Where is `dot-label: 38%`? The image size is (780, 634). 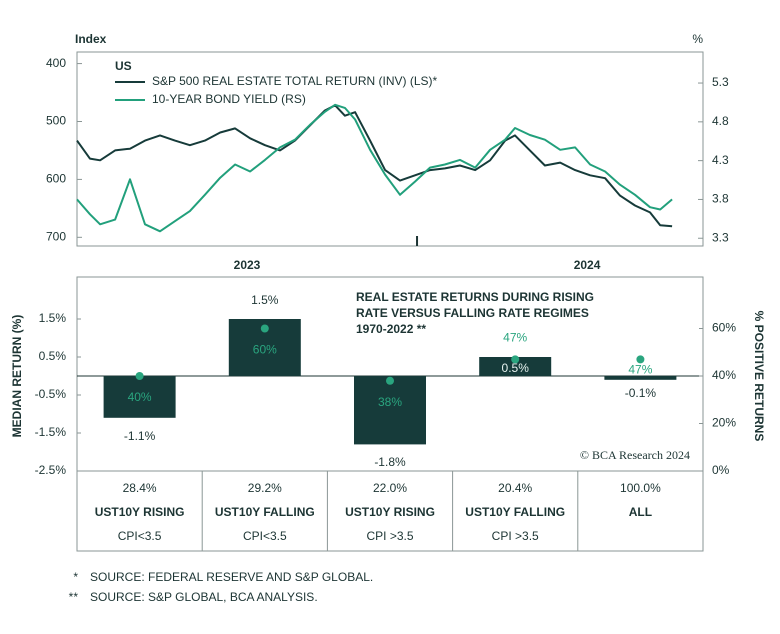
dot-label: 38% is located at coordinates (390, 402).